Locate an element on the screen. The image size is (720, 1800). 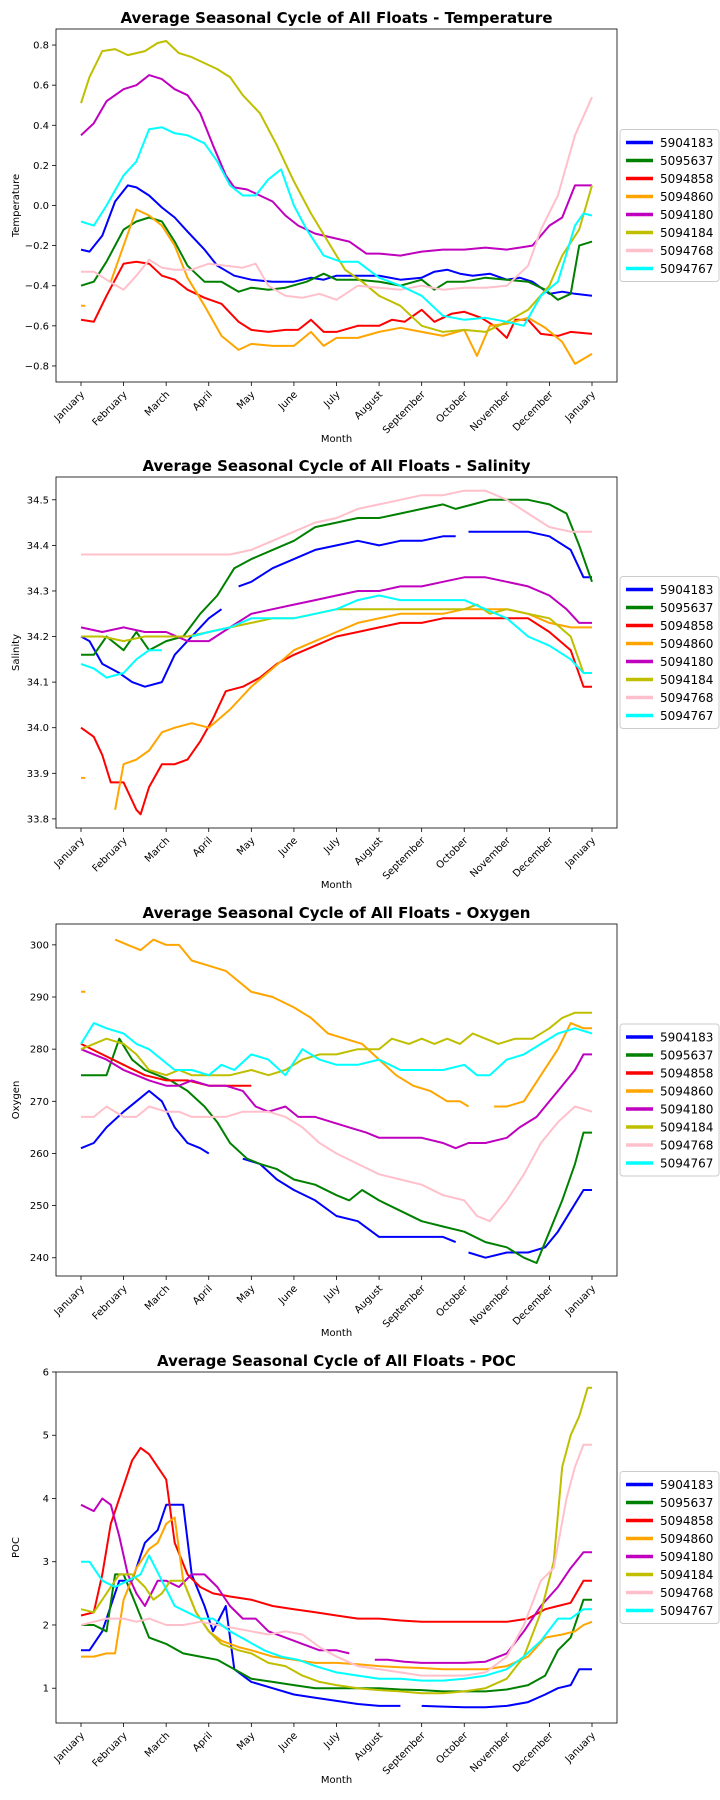
temperature-y-tick-label: 0.0 is located at coordinates (41, 206).